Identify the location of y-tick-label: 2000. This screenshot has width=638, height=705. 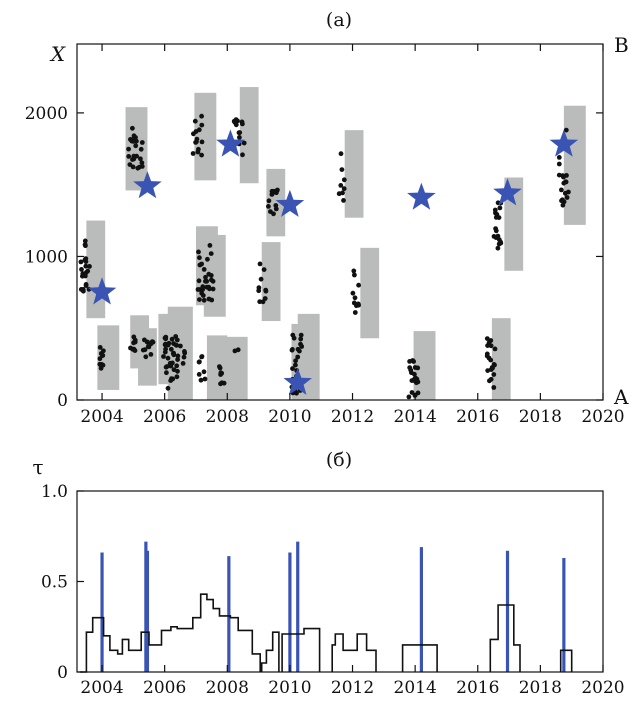
(46, 114).